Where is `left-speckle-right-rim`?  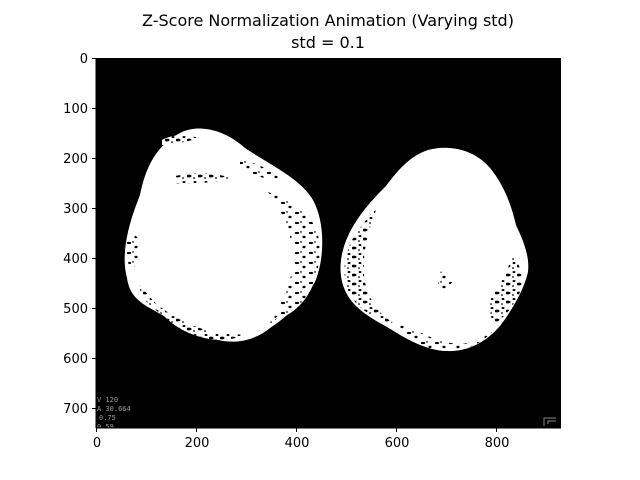
left-speckle-right-rim is located at coordinates (294, 255).